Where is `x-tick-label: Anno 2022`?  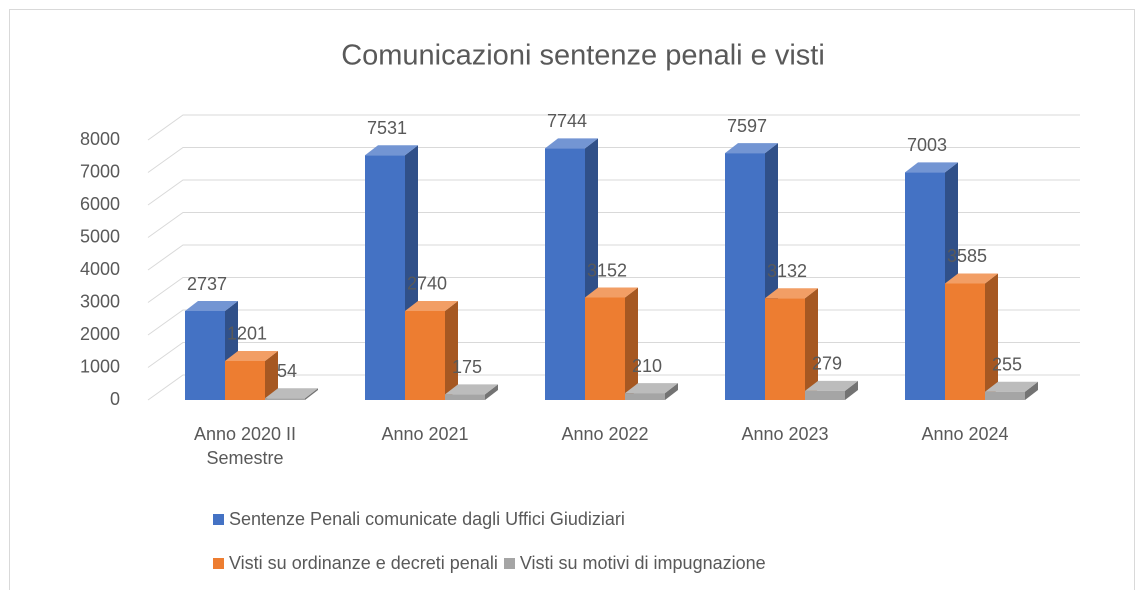 x-tick-label: Anno 2022 is located at coordinates (605, 434).